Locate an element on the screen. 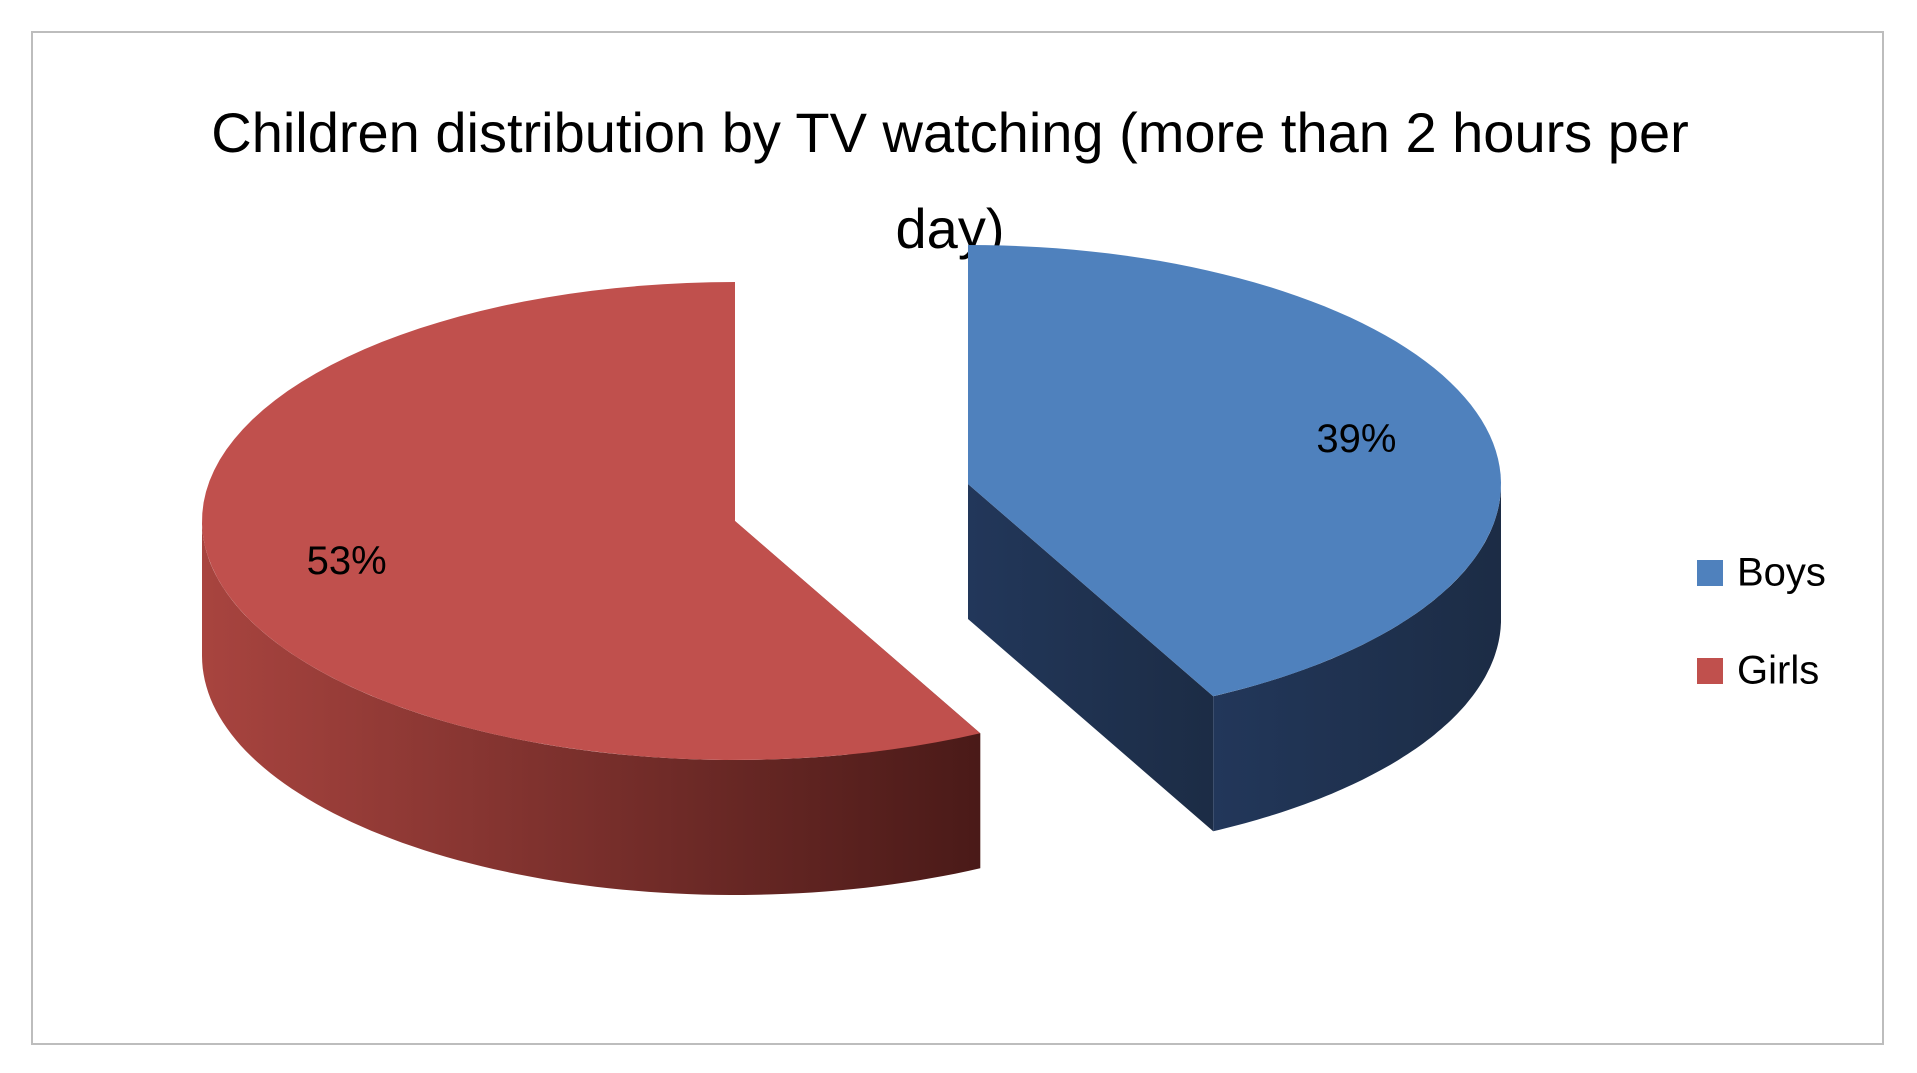 This screenshot has height=1073, width=1917. slice-cut-face is located at coordinates (1091, 658).